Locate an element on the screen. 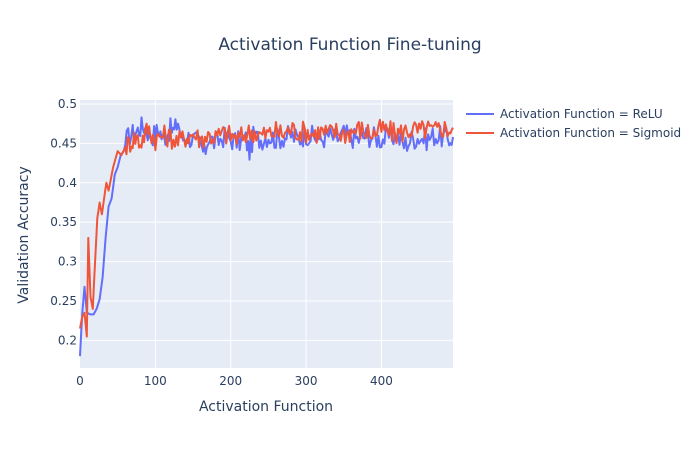  x-tick-label: 100 is located at coordinates (155, 381).